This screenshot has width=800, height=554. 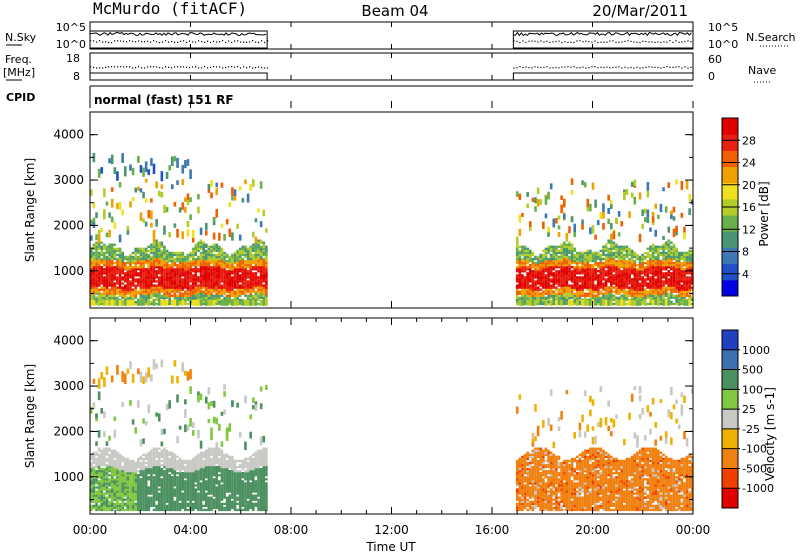 I want to click on power-colorbar-swatch, so click(x=730, y=239).